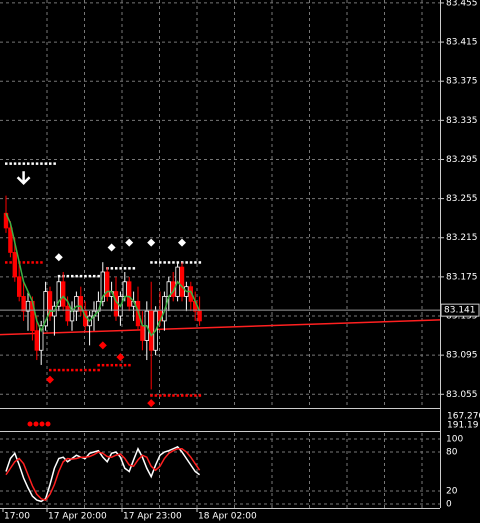 This screenshot has width=480, height=523. I want to click on y-tick-label: 20, so click(452, 492).